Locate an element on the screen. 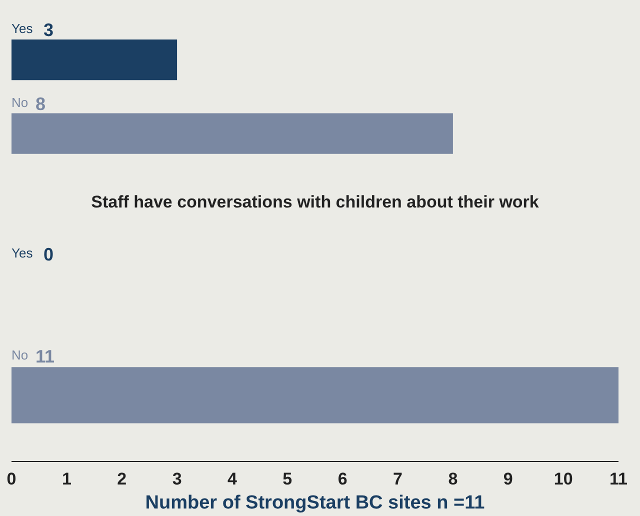 The height and width of the screenshot is (516, 640). x-tick-label: 8 is located at coordinates (453, 479).